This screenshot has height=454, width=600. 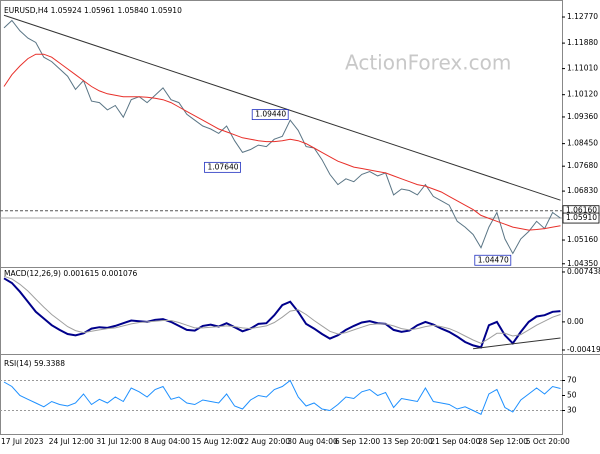 I want to click on x-tick-label: 22 Aug 20:00, so click(x=265, y=441).